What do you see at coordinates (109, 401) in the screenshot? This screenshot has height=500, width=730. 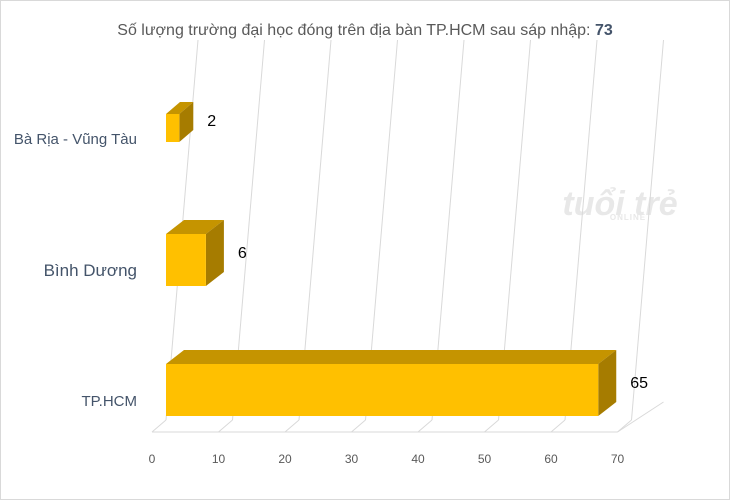 I see `category-label: TP.HCM` at bounding box center [109, 401].